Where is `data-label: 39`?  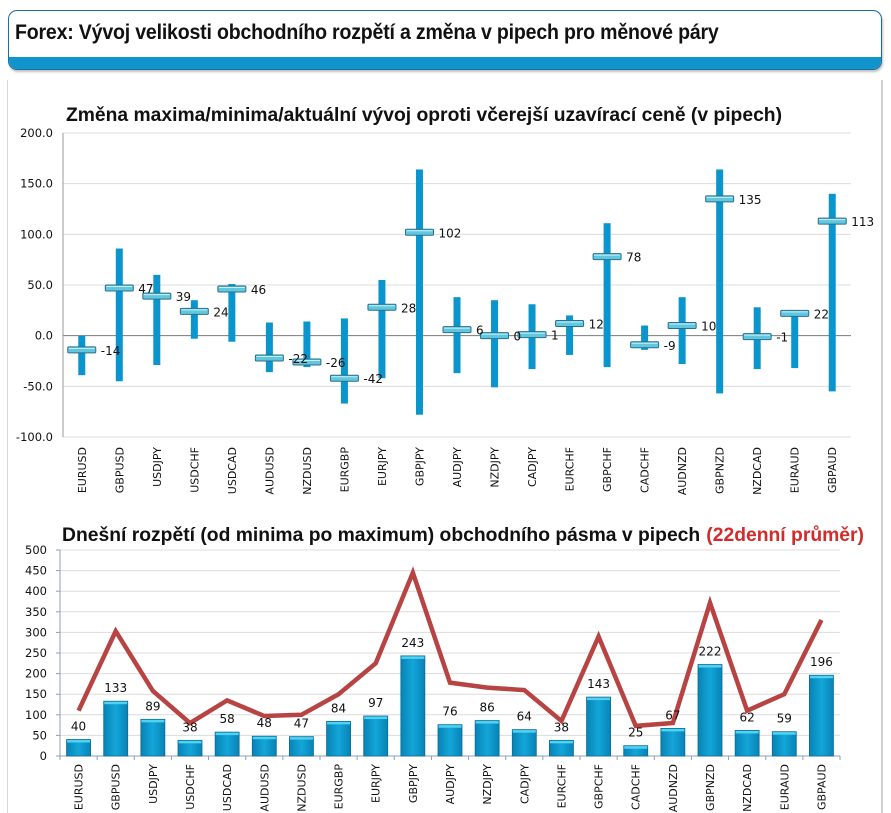 data-label: 39 is located at coordinates (183, 297).